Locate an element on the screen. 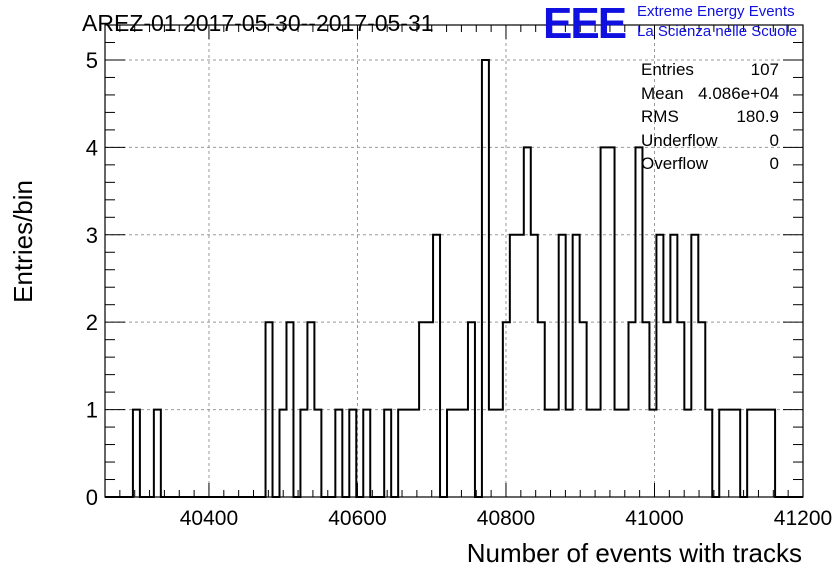 The width and height of the screenshot is (836, 572). stats-key: Overflow is located at coordinates (675, 163).